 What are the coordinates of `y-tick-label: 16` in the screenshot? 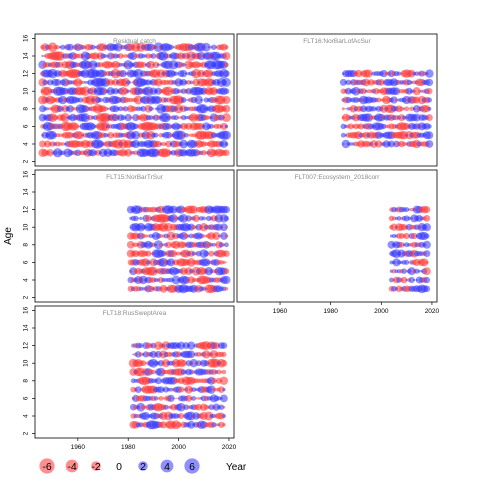 It's located at (26, 174).